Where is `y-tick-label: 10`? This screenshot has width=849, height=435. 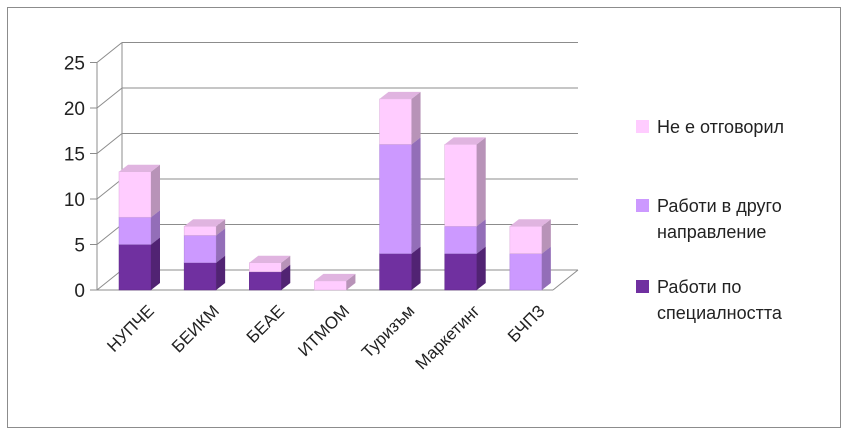 y-tick-label: 10 is located at coordinates (74, 200).